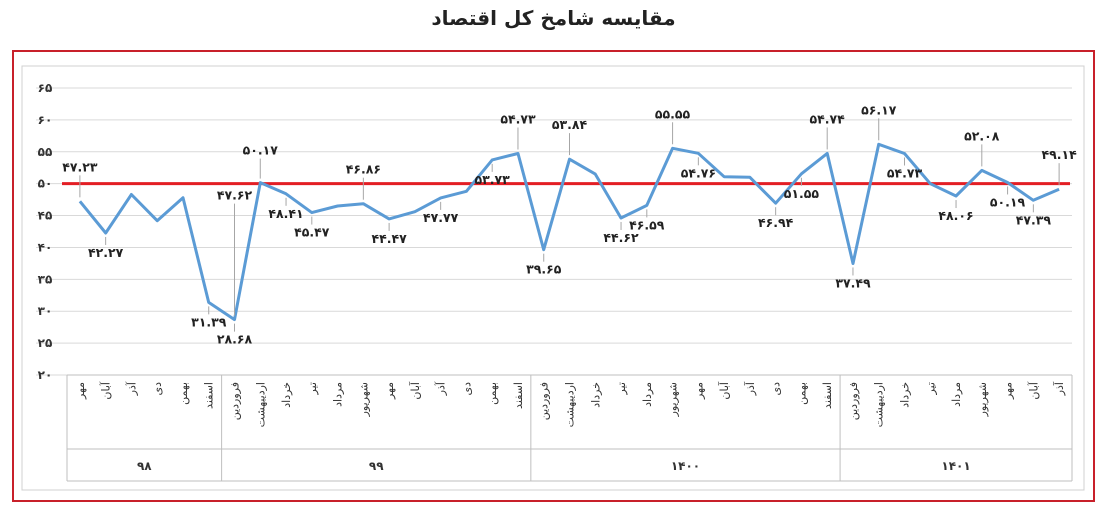 This screenshot has height=511, width=1107. I want to click on data-label: ۵۰.۱۷, so click(261, 150).